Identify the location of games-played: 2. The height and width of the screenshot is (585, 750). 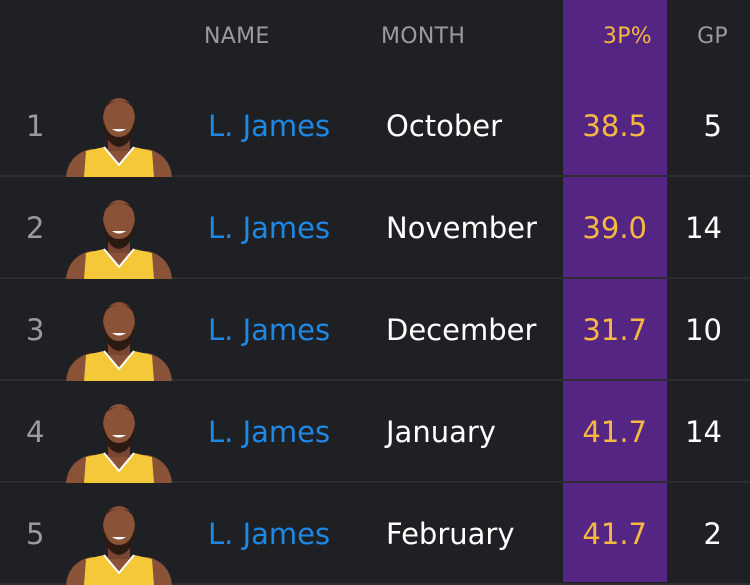
(712, 534).